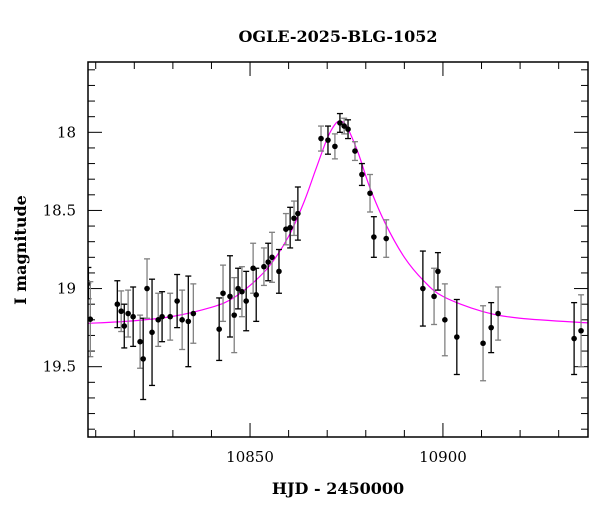 This screenshot has height=512, width=600. Describe the element at coordinates (250, 457) in the screenshot. I see `x-tick-label: 10850` at that location.